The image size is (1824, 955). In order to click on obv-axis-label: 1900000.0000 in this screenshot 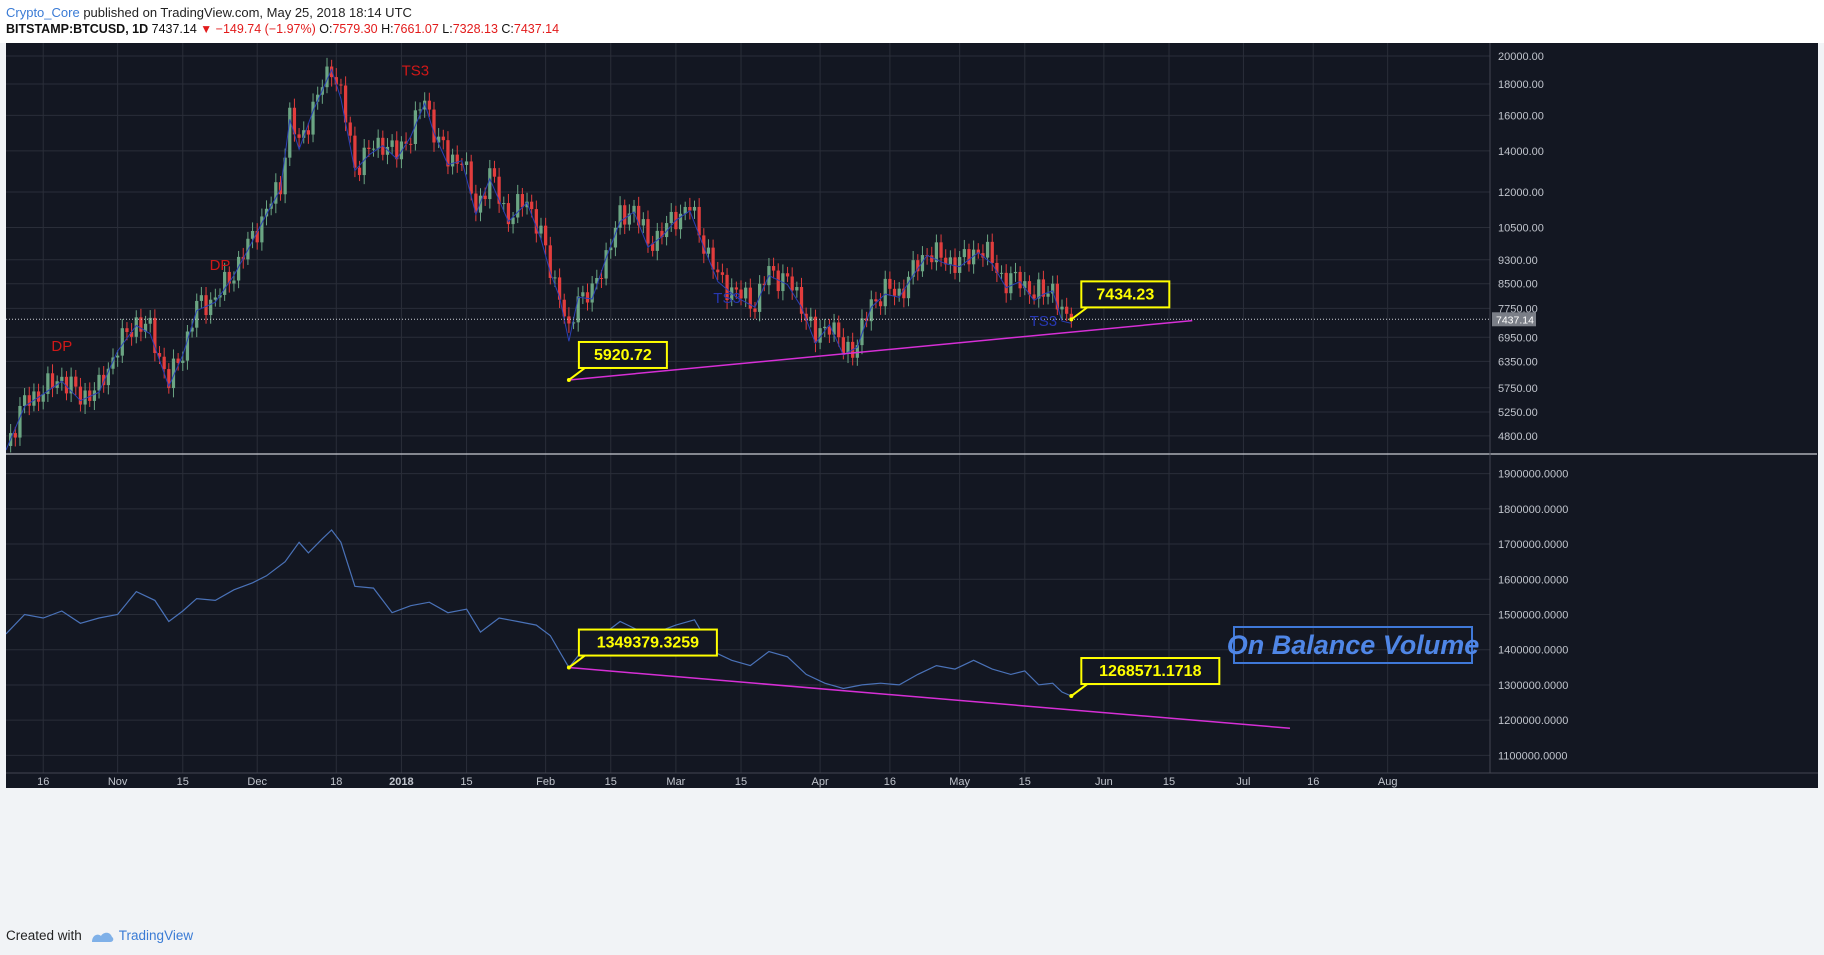, I will do `click(1533, 475)`.